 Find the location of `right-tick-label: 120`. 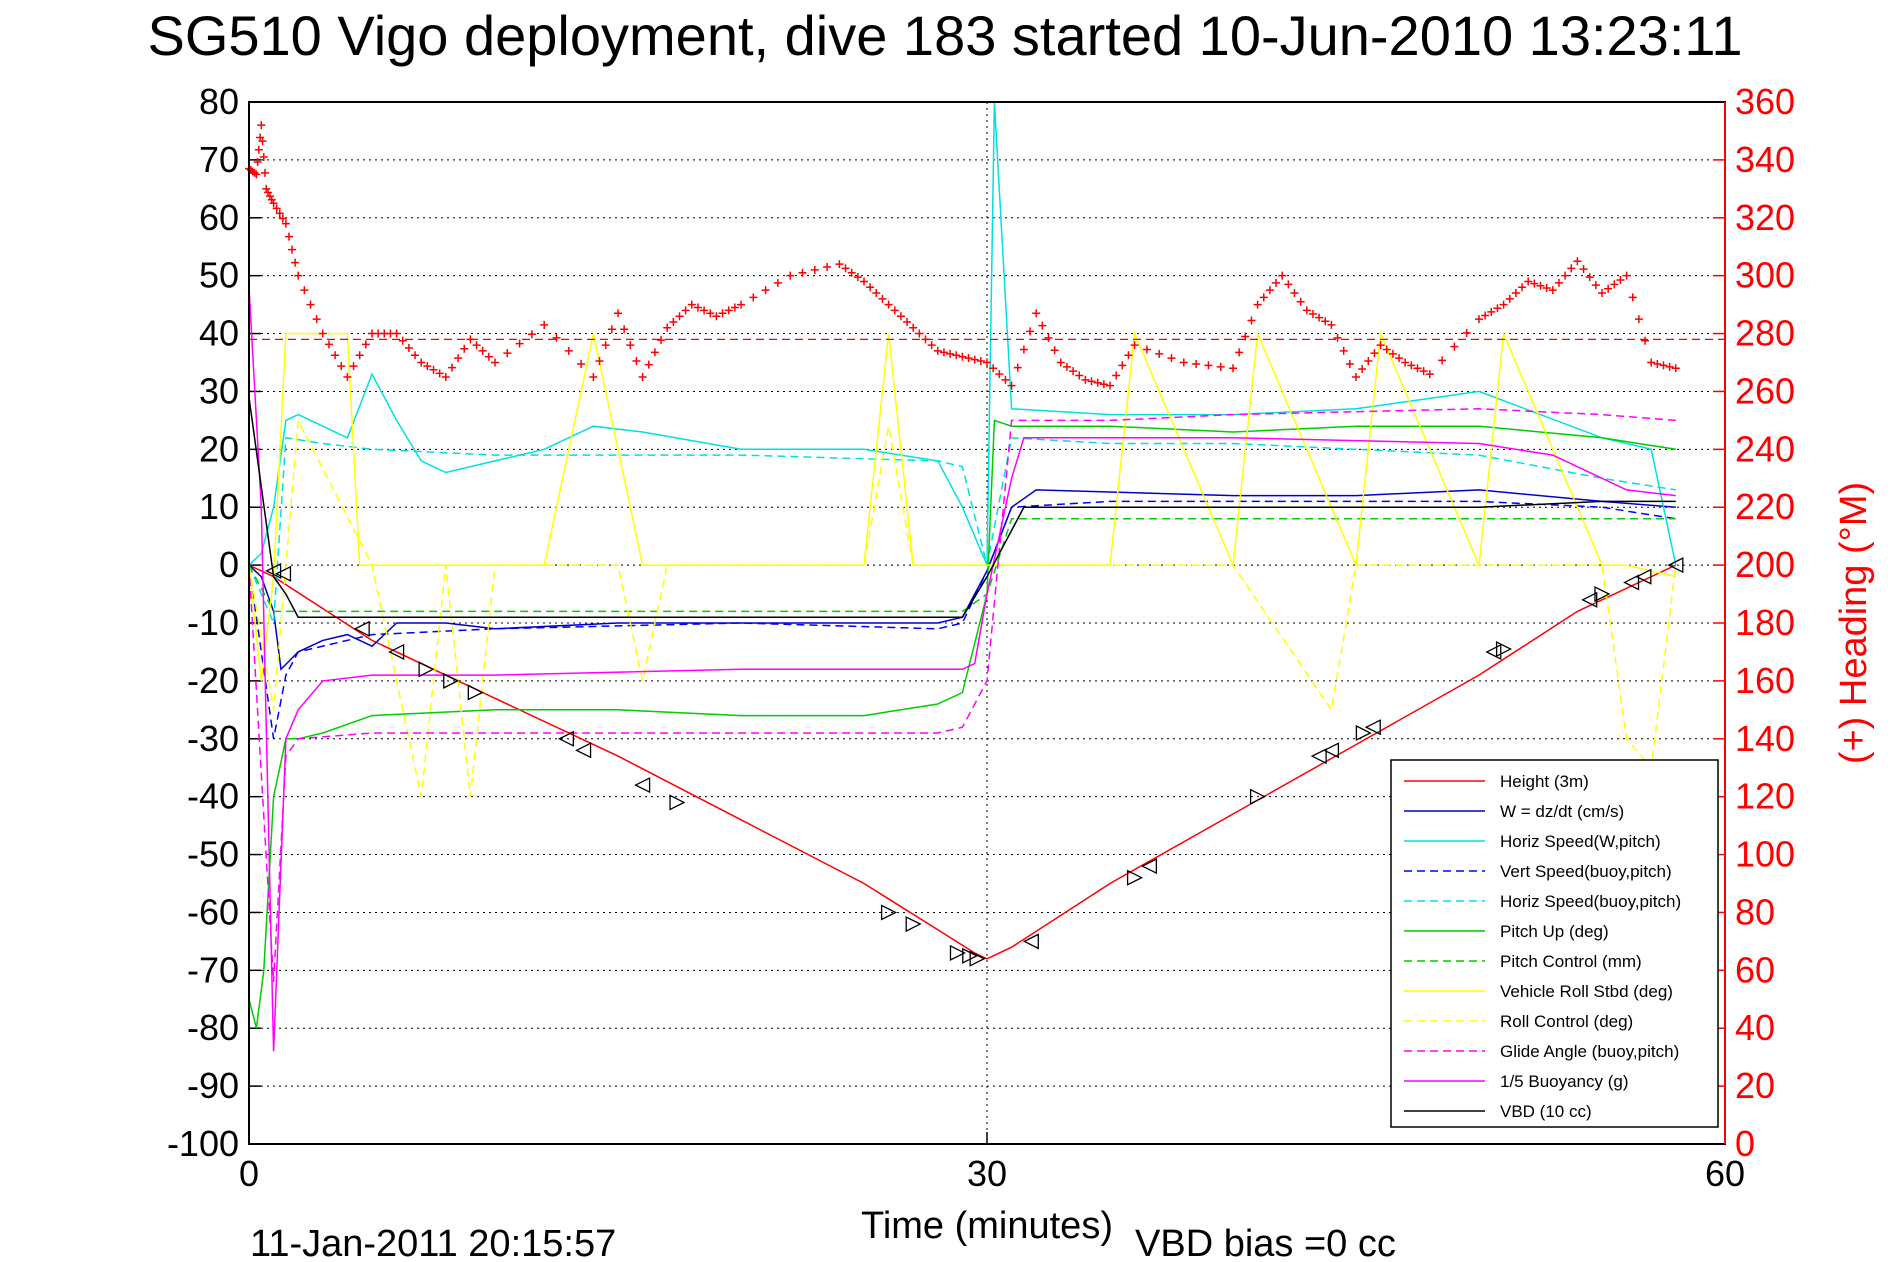

right-tick-label: 120 is located at coordinates (1765, 796).